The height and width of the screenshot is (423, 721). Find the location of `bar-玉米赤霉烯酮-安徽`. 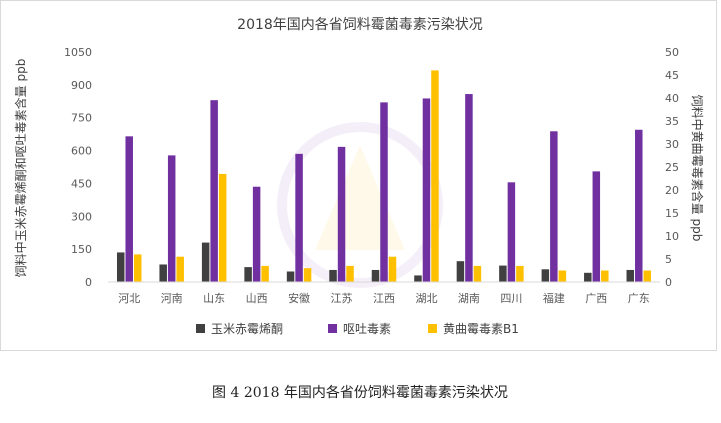

bar-玉米赤霉烯酮-安徽 is located at coordinates (290, 276).